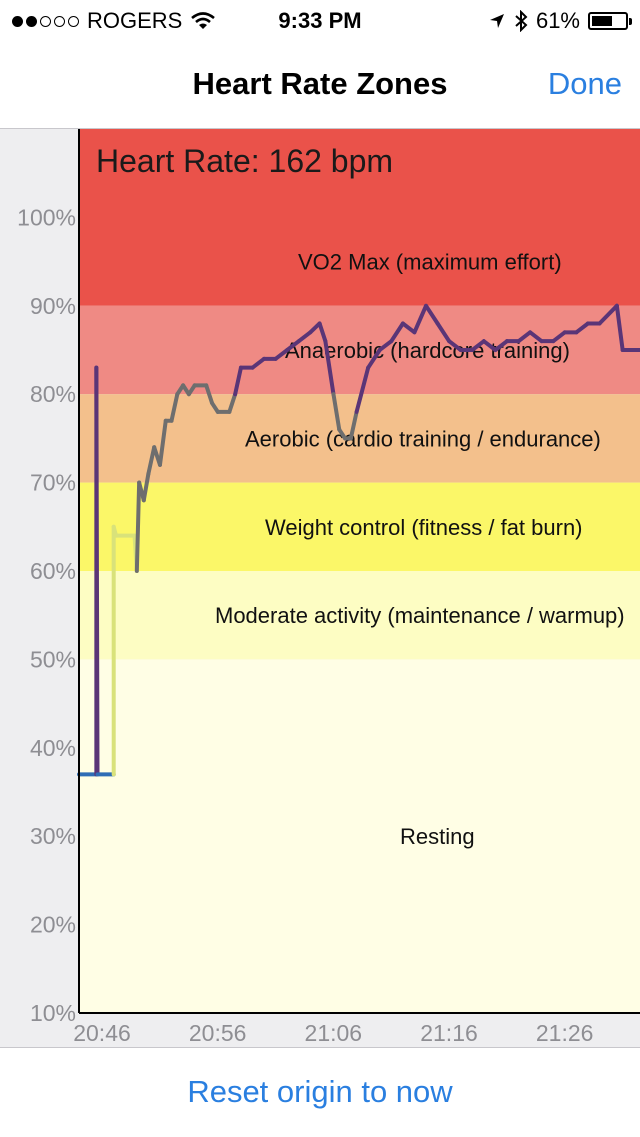 The width and height of the screenshot is (640, 1137). I want to click on reset-origin-button: Reset origin to now, so click(320, 1091).